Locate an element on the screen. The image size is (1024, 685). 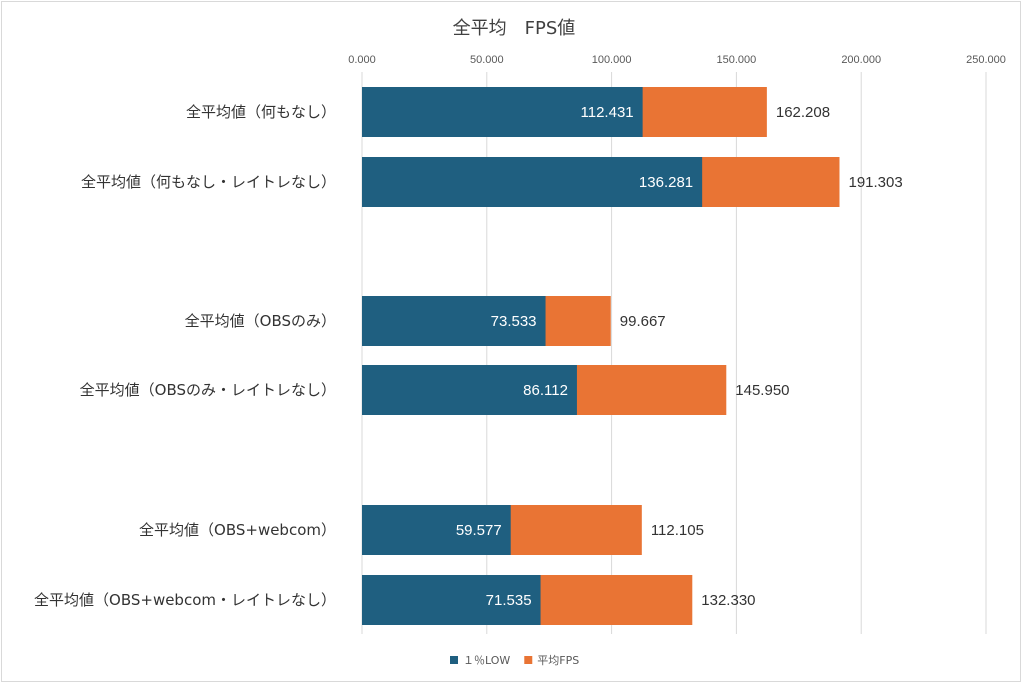
x-tick-label: 200.000 is located at coordinates (861, 60).